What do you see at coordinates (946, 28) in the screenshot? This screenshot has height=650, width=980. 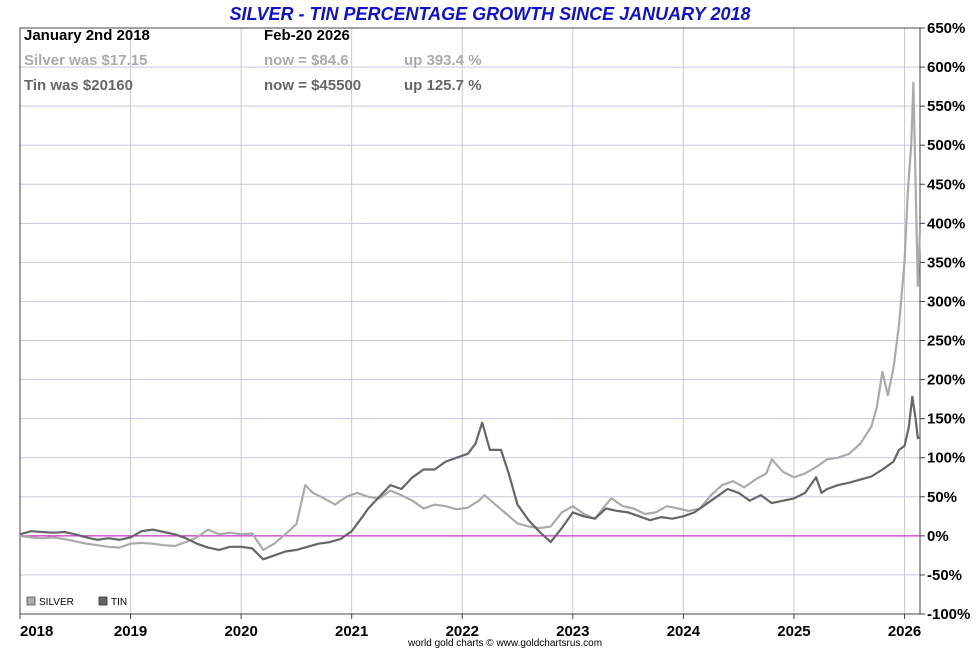 I see `y-tick-label: 650%` at bounding box center [946, 28].